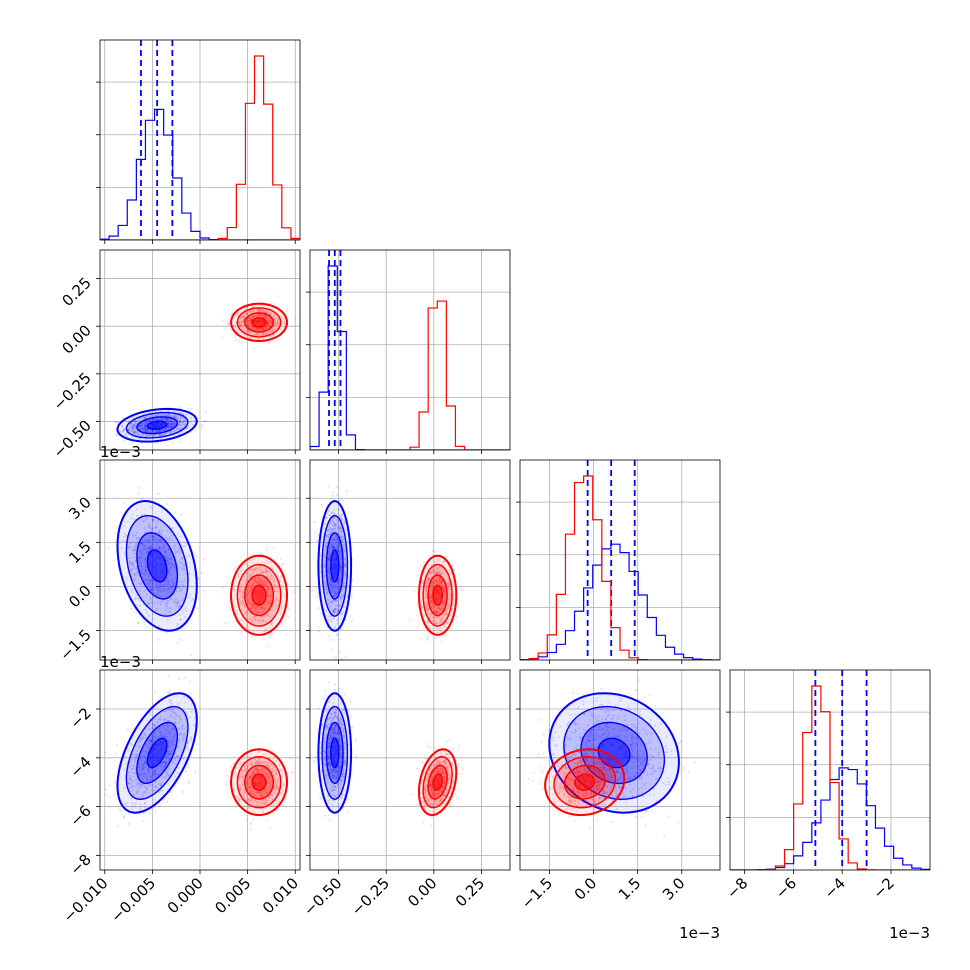 The width and height of the screenshot is (970, 970). I want to click on y-tick-label: −1.5, so click(75, 645).